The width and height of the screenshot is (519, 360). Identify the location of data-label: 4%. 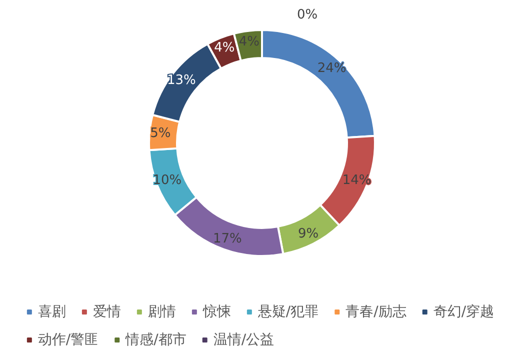
(224, 48).